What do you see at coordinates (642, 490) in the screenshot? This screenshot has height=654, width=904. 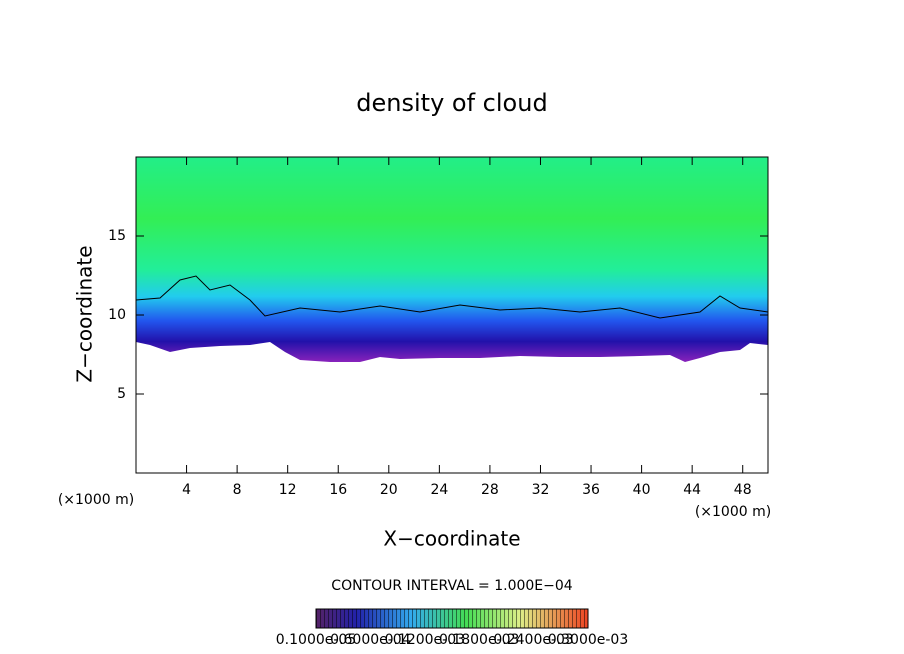 I see `x-tick-label: 40` at bounding box center [642, 490].